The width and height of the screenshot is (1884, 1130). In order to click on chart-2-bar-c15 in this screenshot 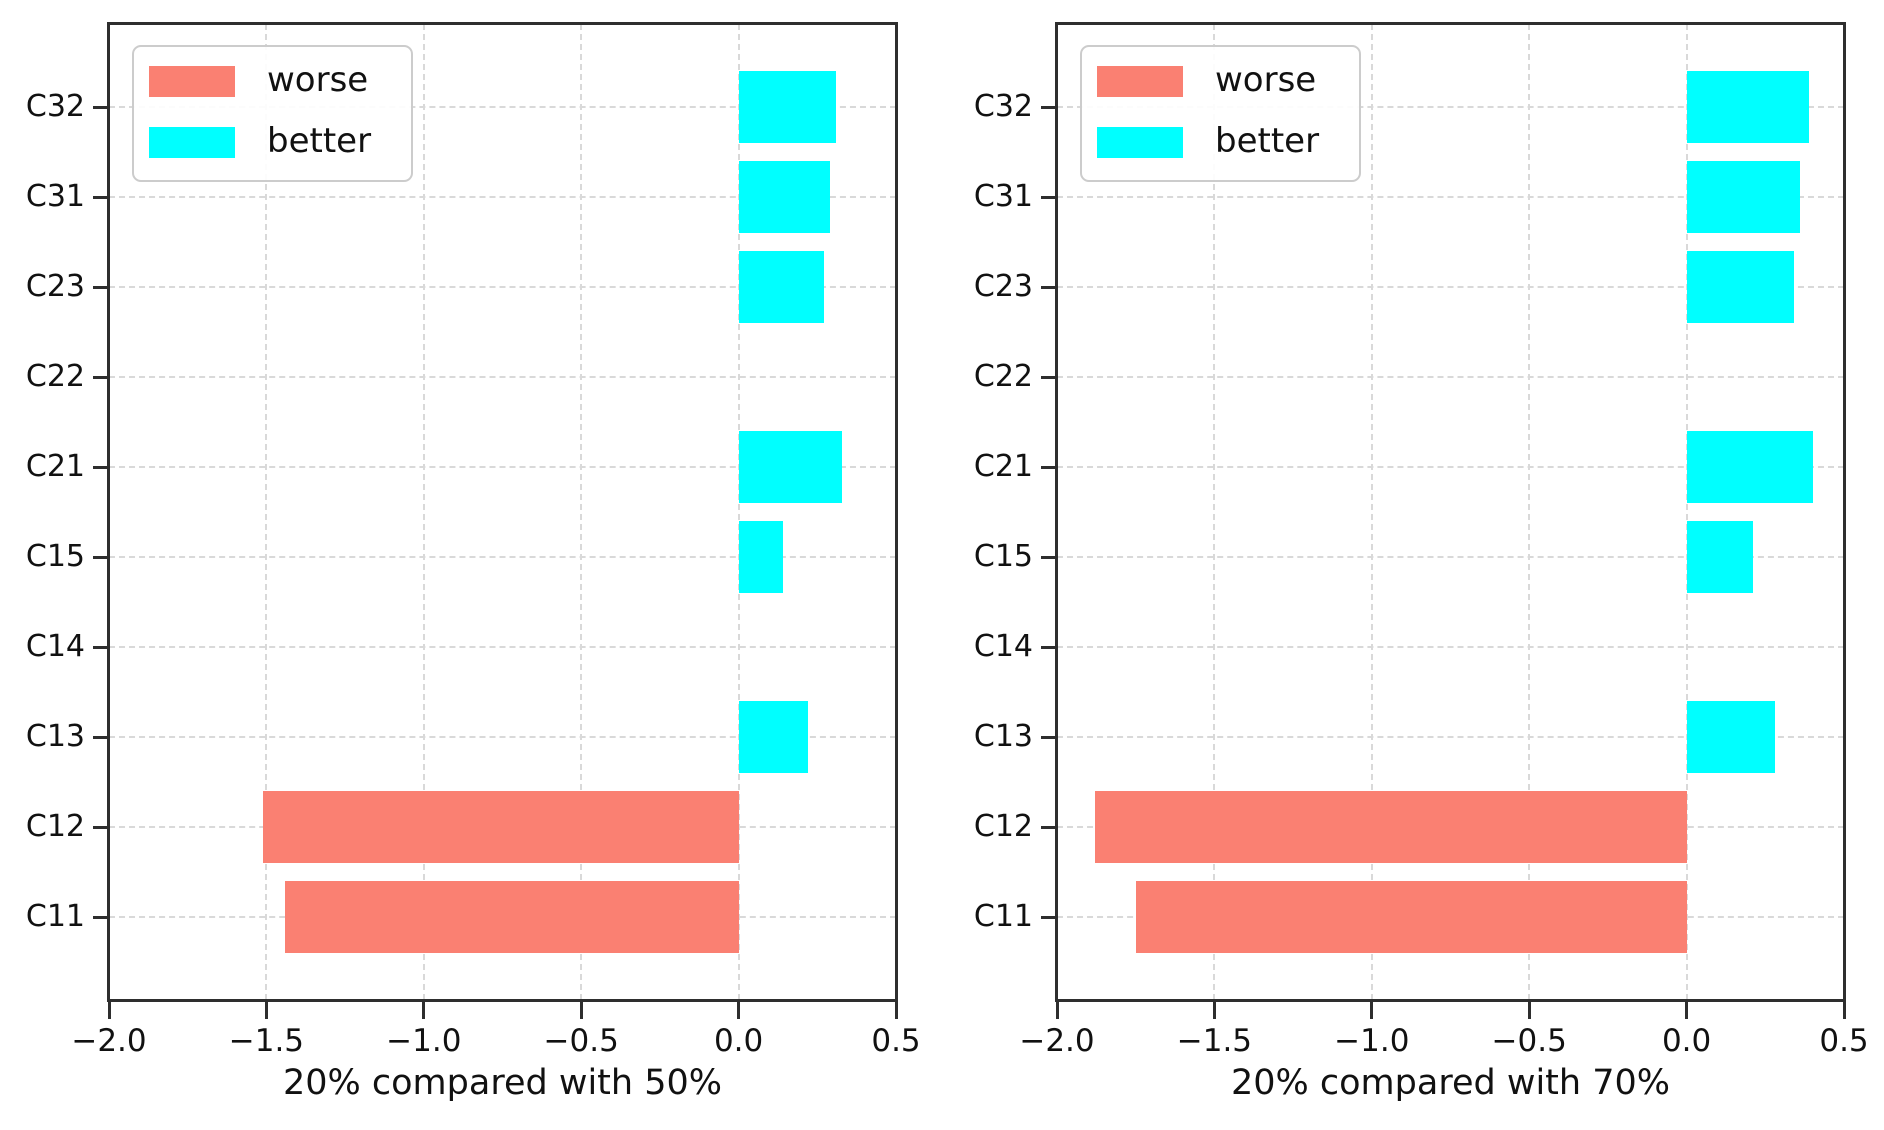, I will do `click(1719, 557)`.